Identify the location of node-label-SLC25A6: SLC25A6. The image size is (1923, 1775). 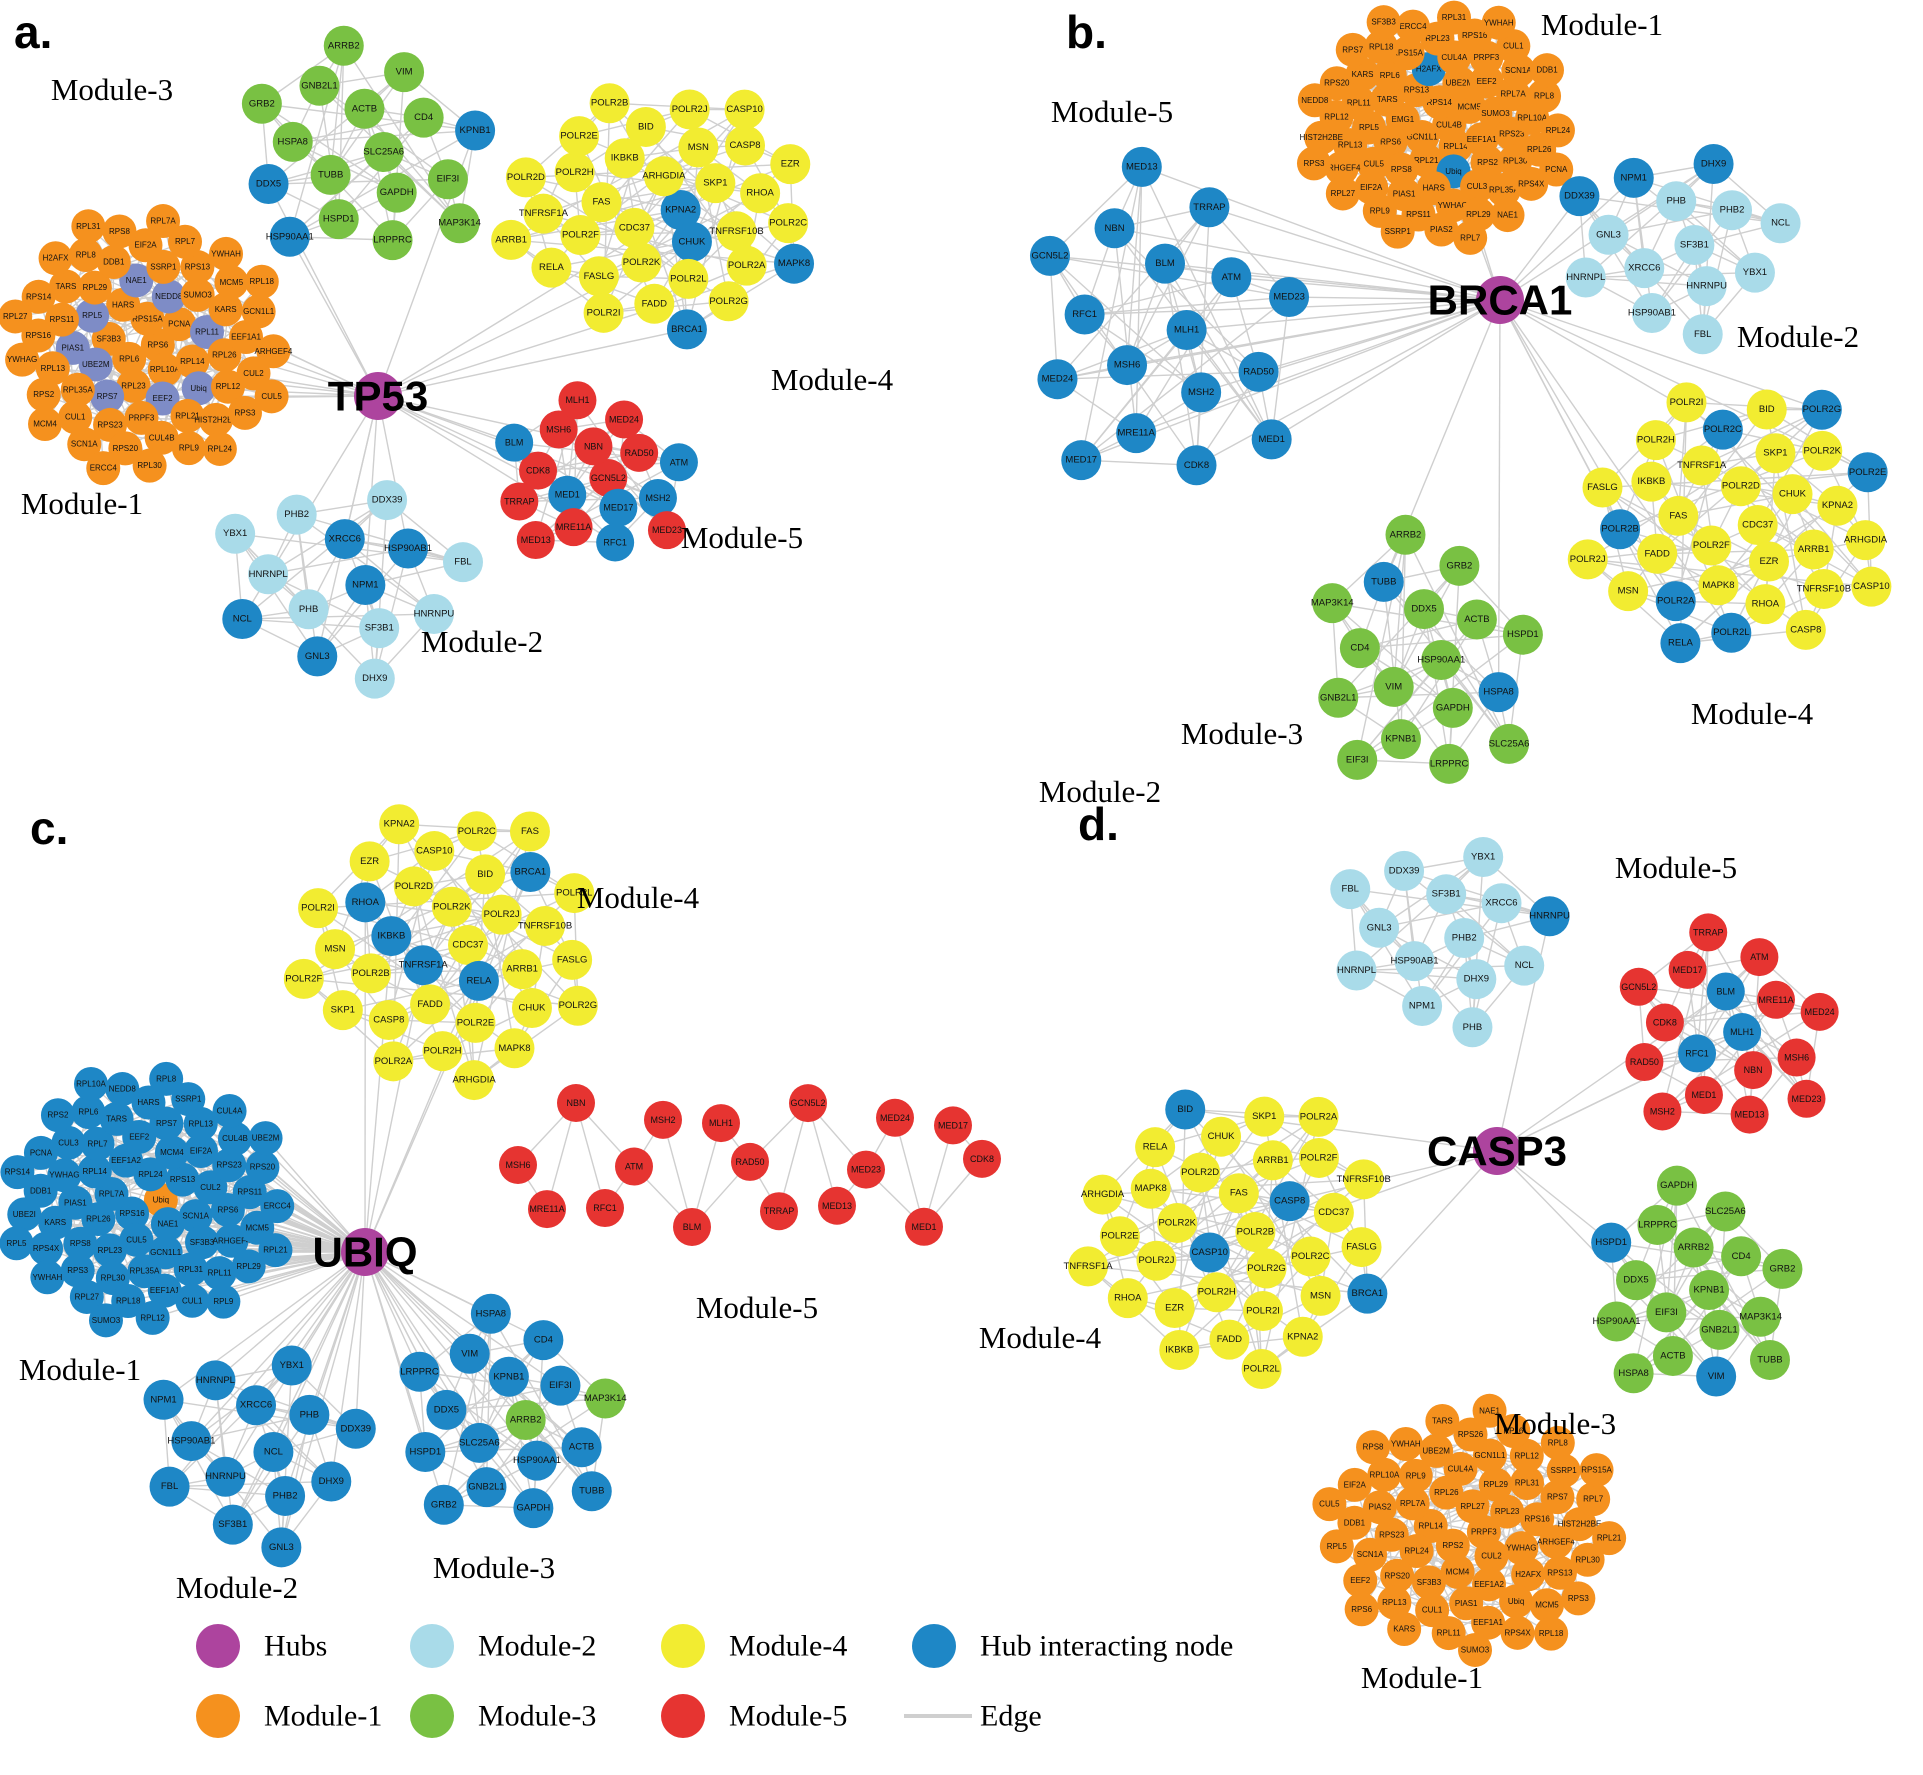
(1509, 743).